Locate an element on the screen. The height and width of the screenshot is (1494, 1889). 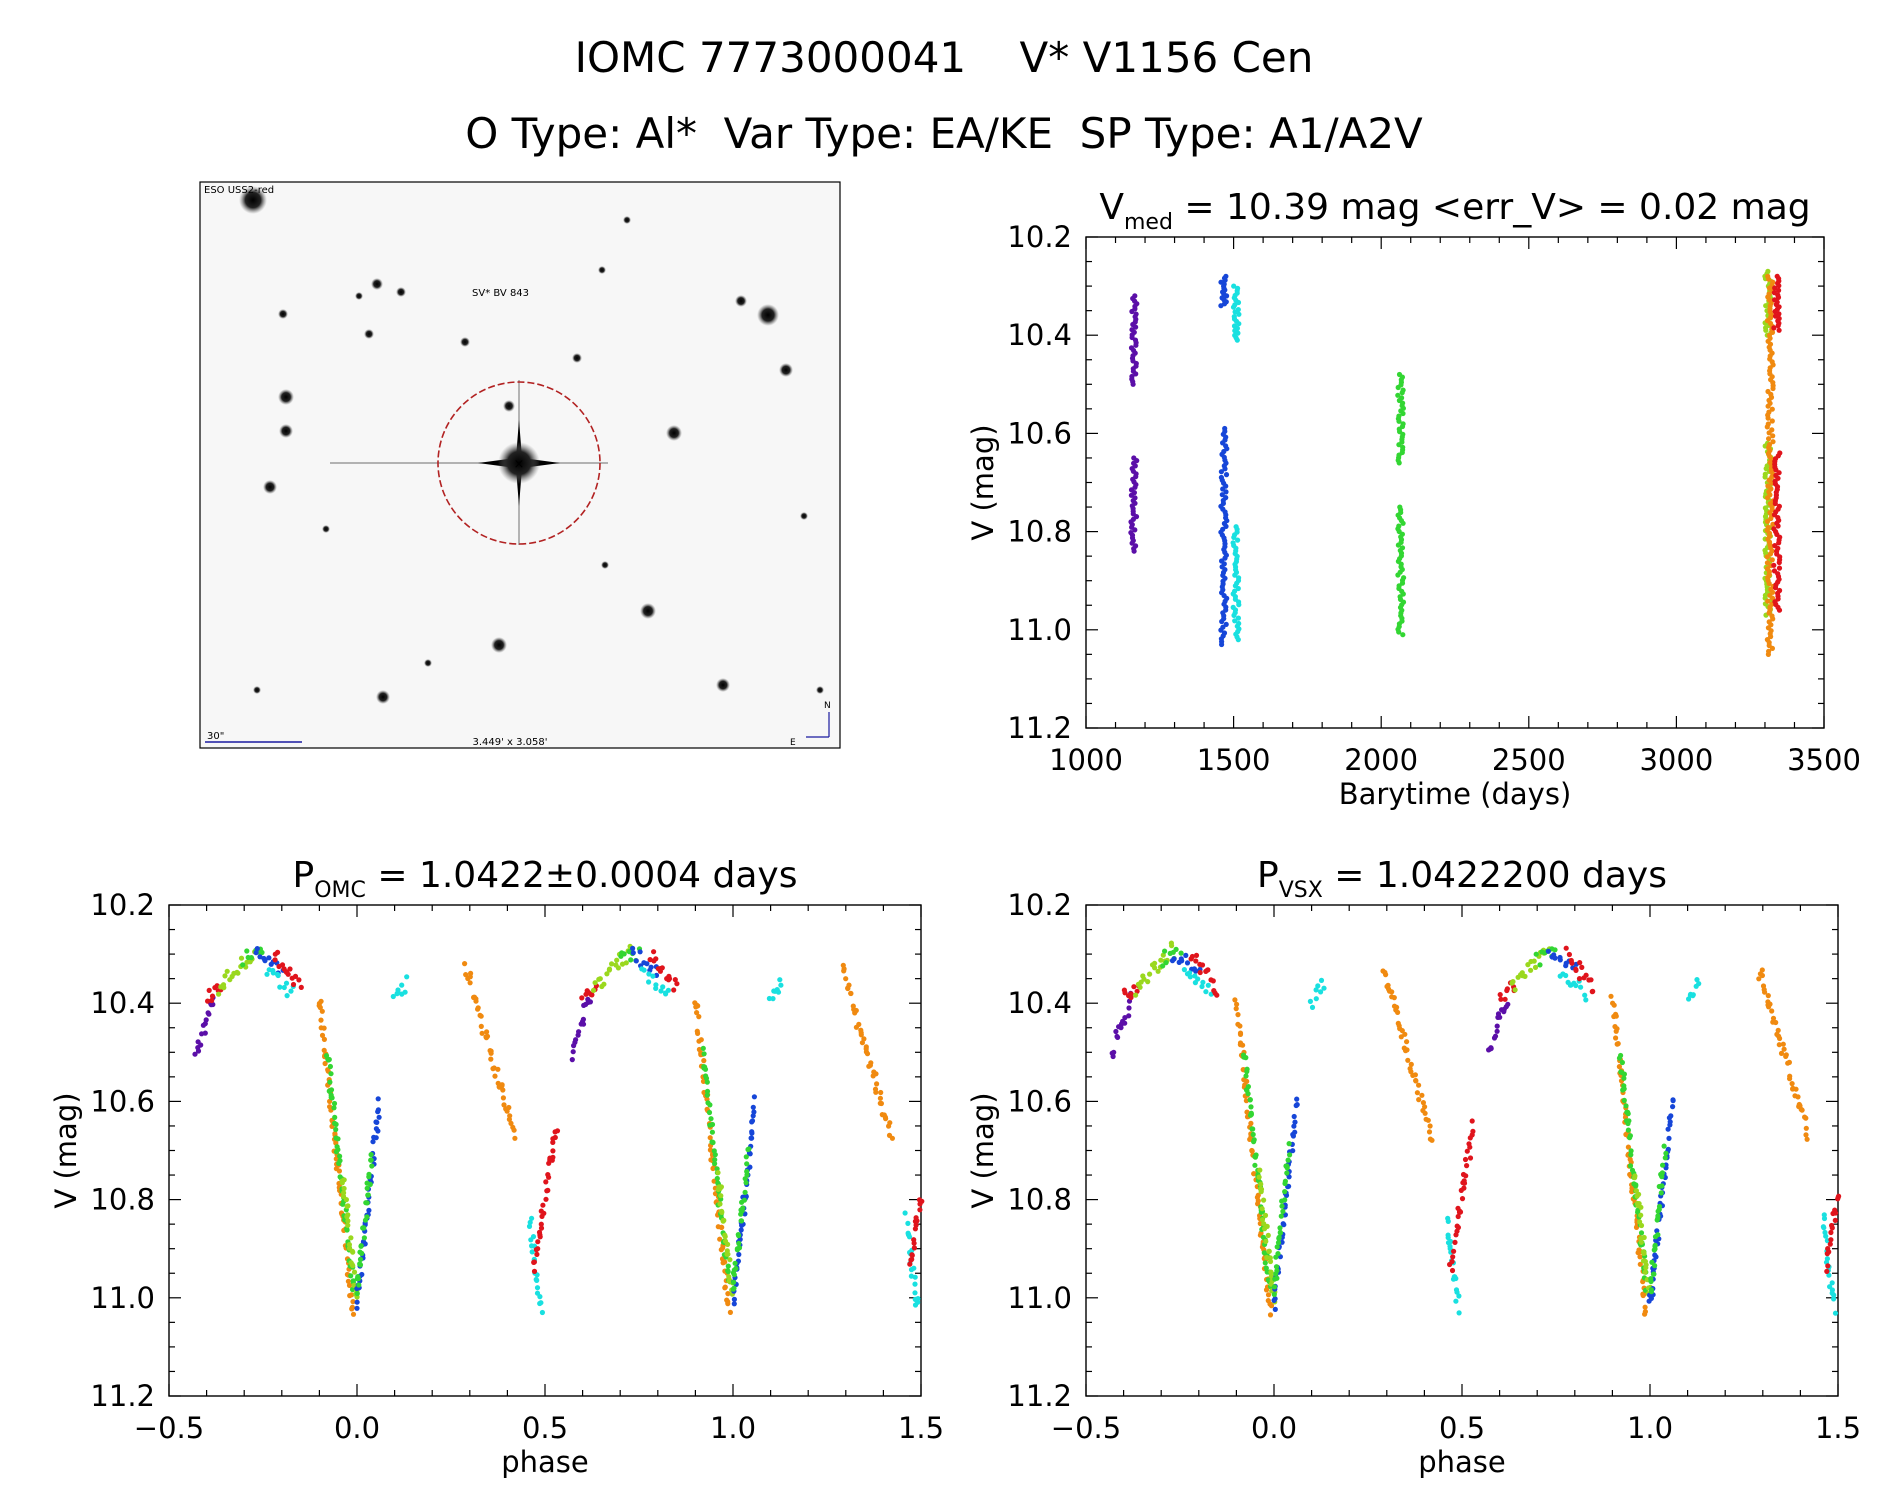
y-axis-label: V (mag) is located at coordinates (983, 1150).